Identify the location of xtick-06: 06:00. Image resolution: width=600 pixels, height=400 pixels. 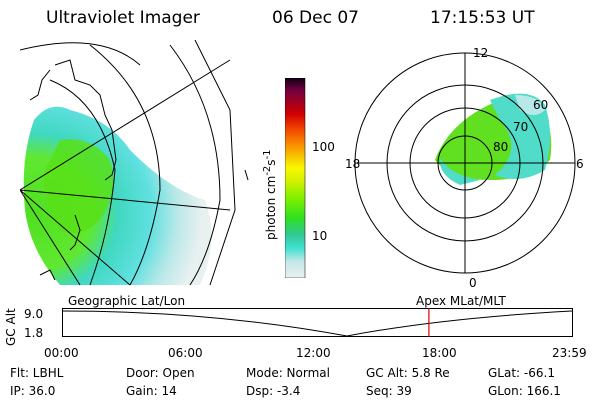
(185, 353).